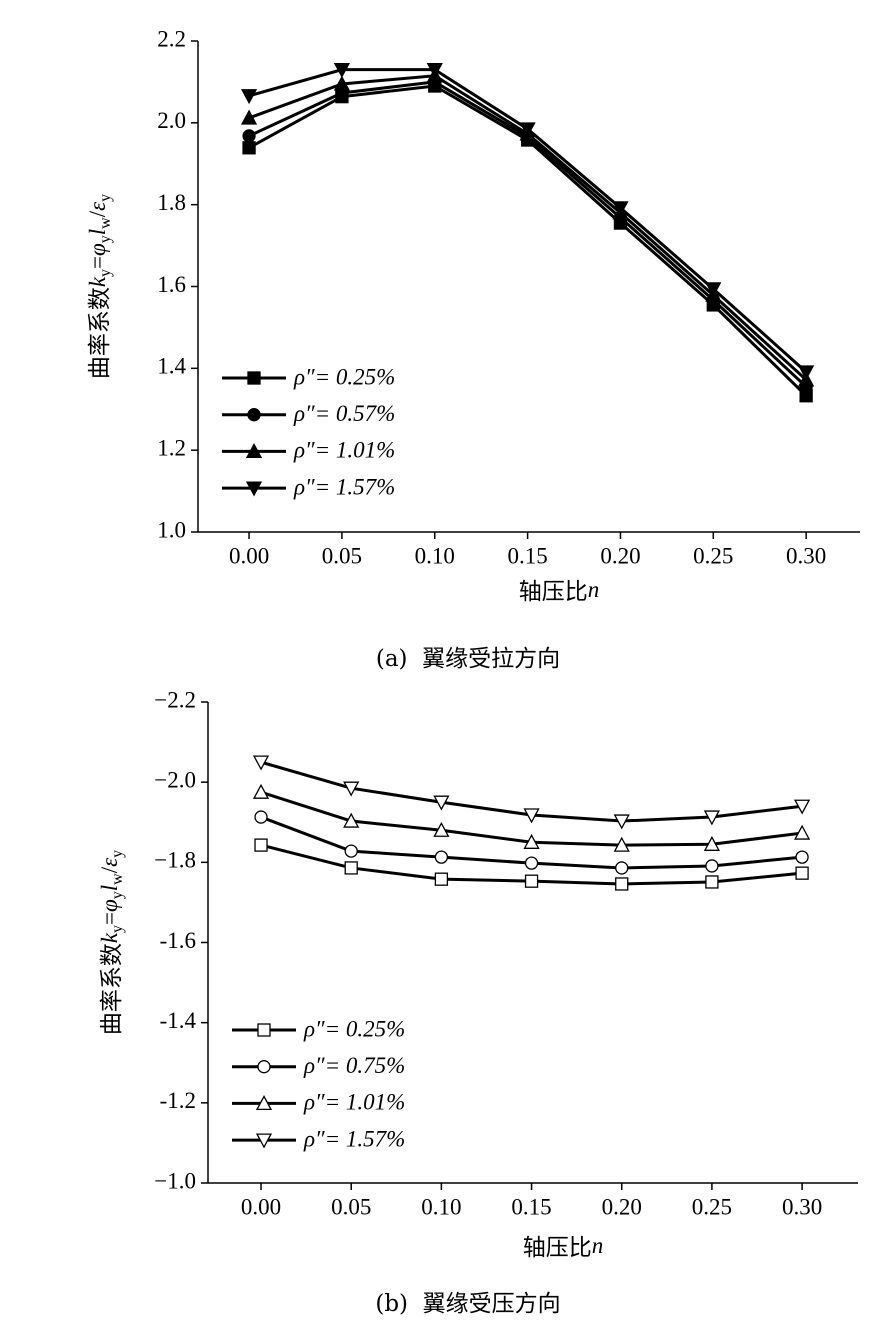 The image size is (888, 1330). What do you see at coordinates (354, 1102) in the screenshot?
I see `legend-label: ρ″= 1.01%` at bounding box center [354, 1102].